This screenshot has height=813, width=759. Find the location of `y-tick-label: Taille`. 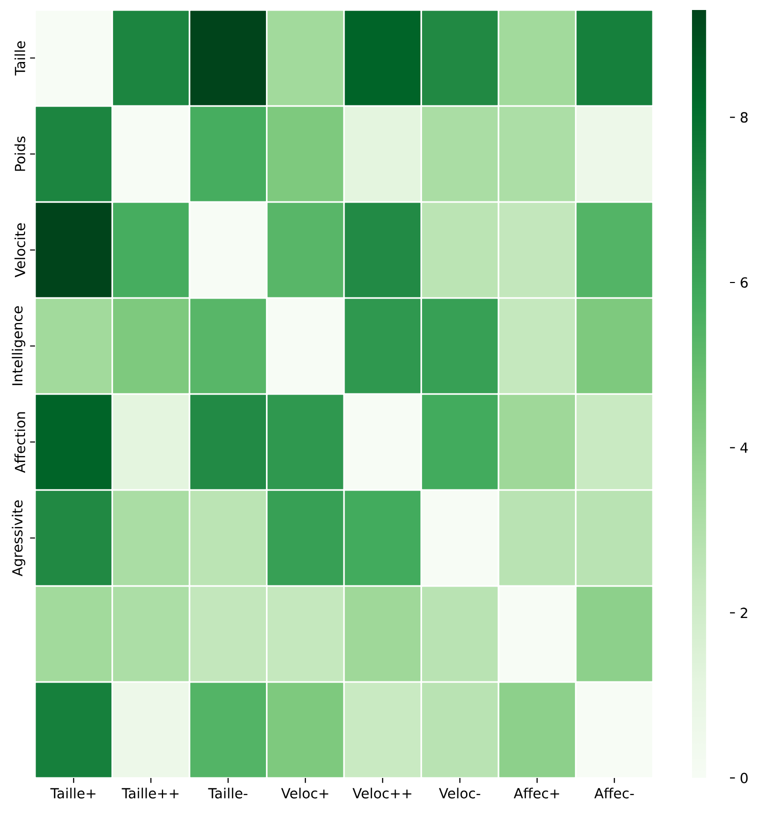

y-tick-label: Taille is located at coordinates (20, 58).